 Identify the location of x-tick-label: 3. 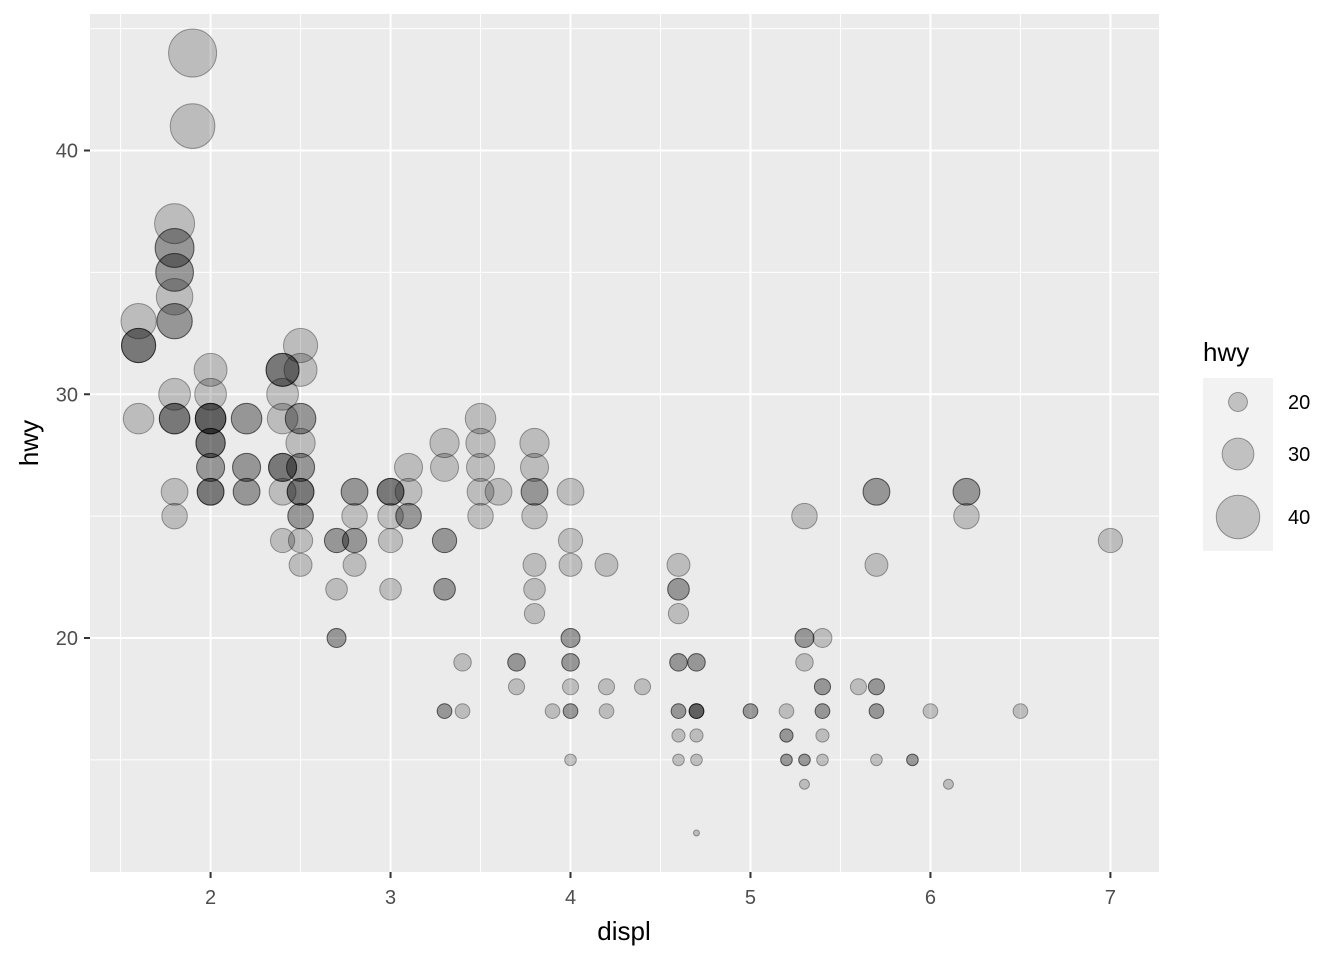
(390, 898).